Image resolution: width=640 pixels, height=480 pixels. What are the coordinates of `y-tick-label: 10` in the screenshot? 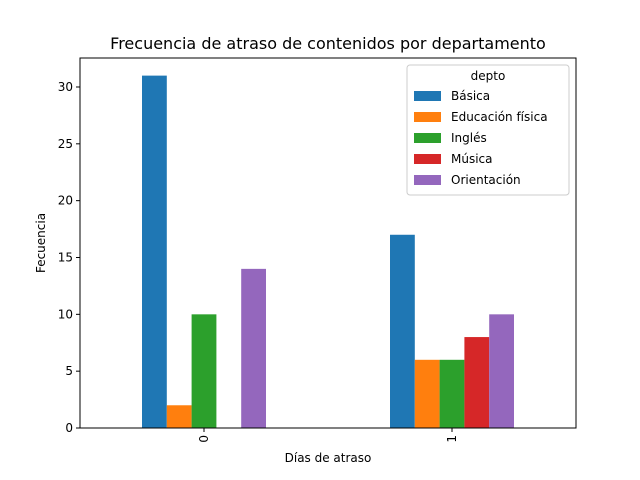 It's located at (65, 314).